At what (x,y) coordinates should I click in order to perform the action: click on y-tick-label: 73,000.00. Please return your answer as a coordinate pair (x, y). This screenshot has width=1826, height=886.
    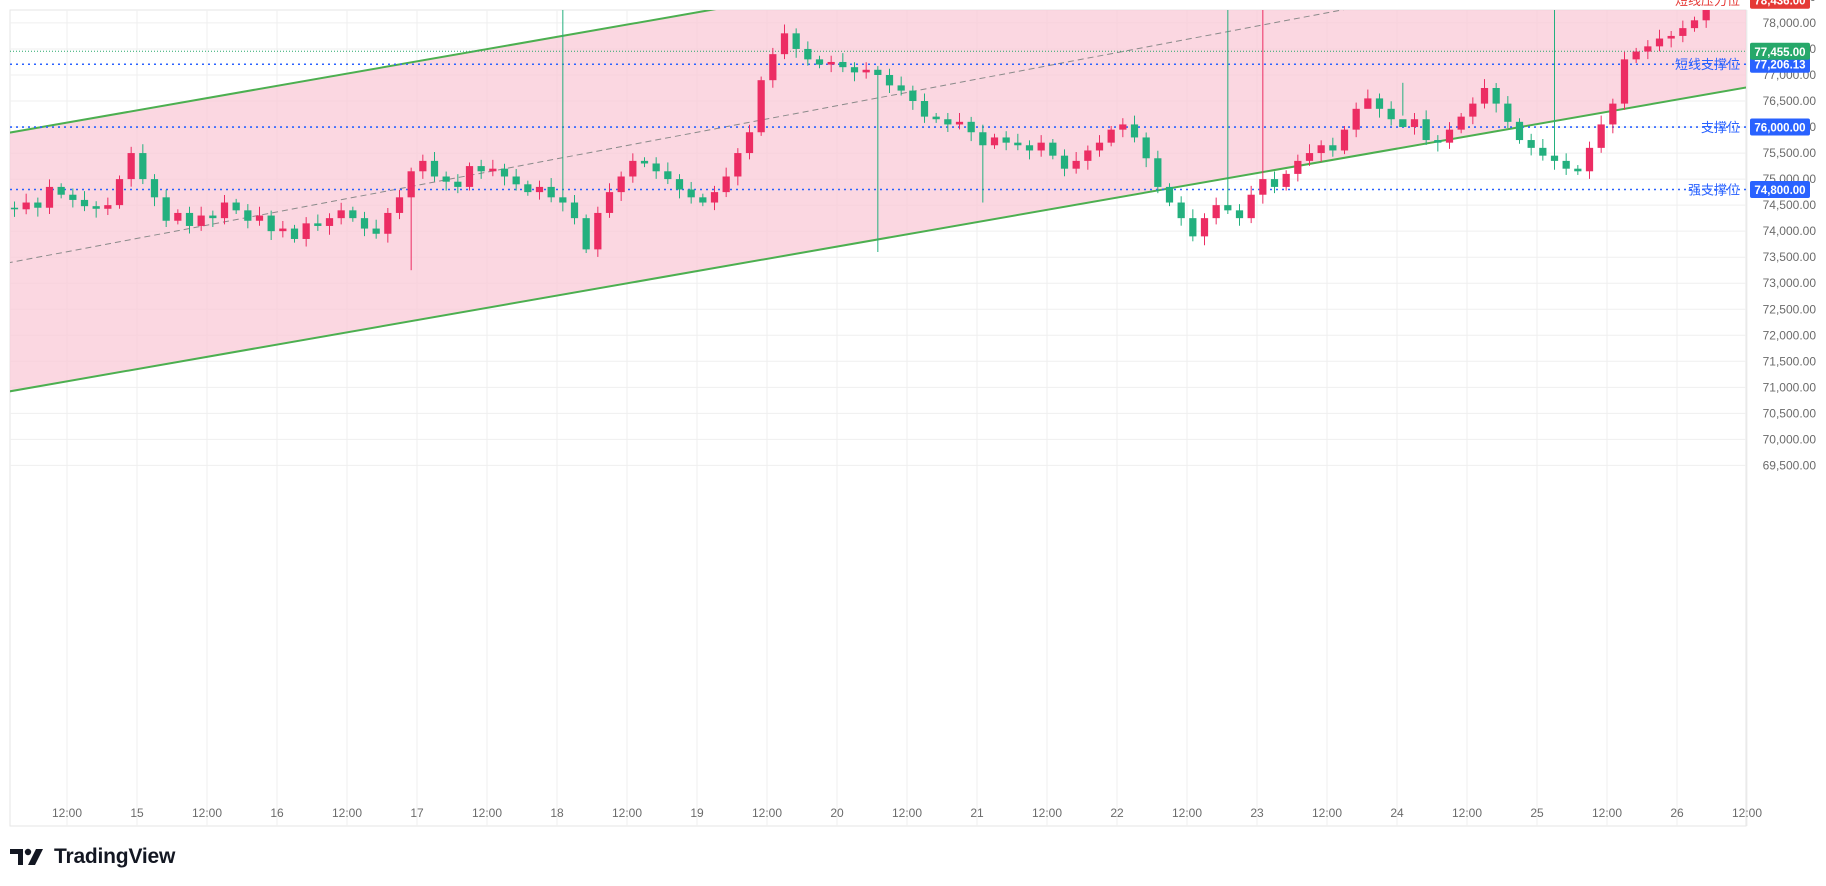
    Looking at the image, I should click on (1790, 283).